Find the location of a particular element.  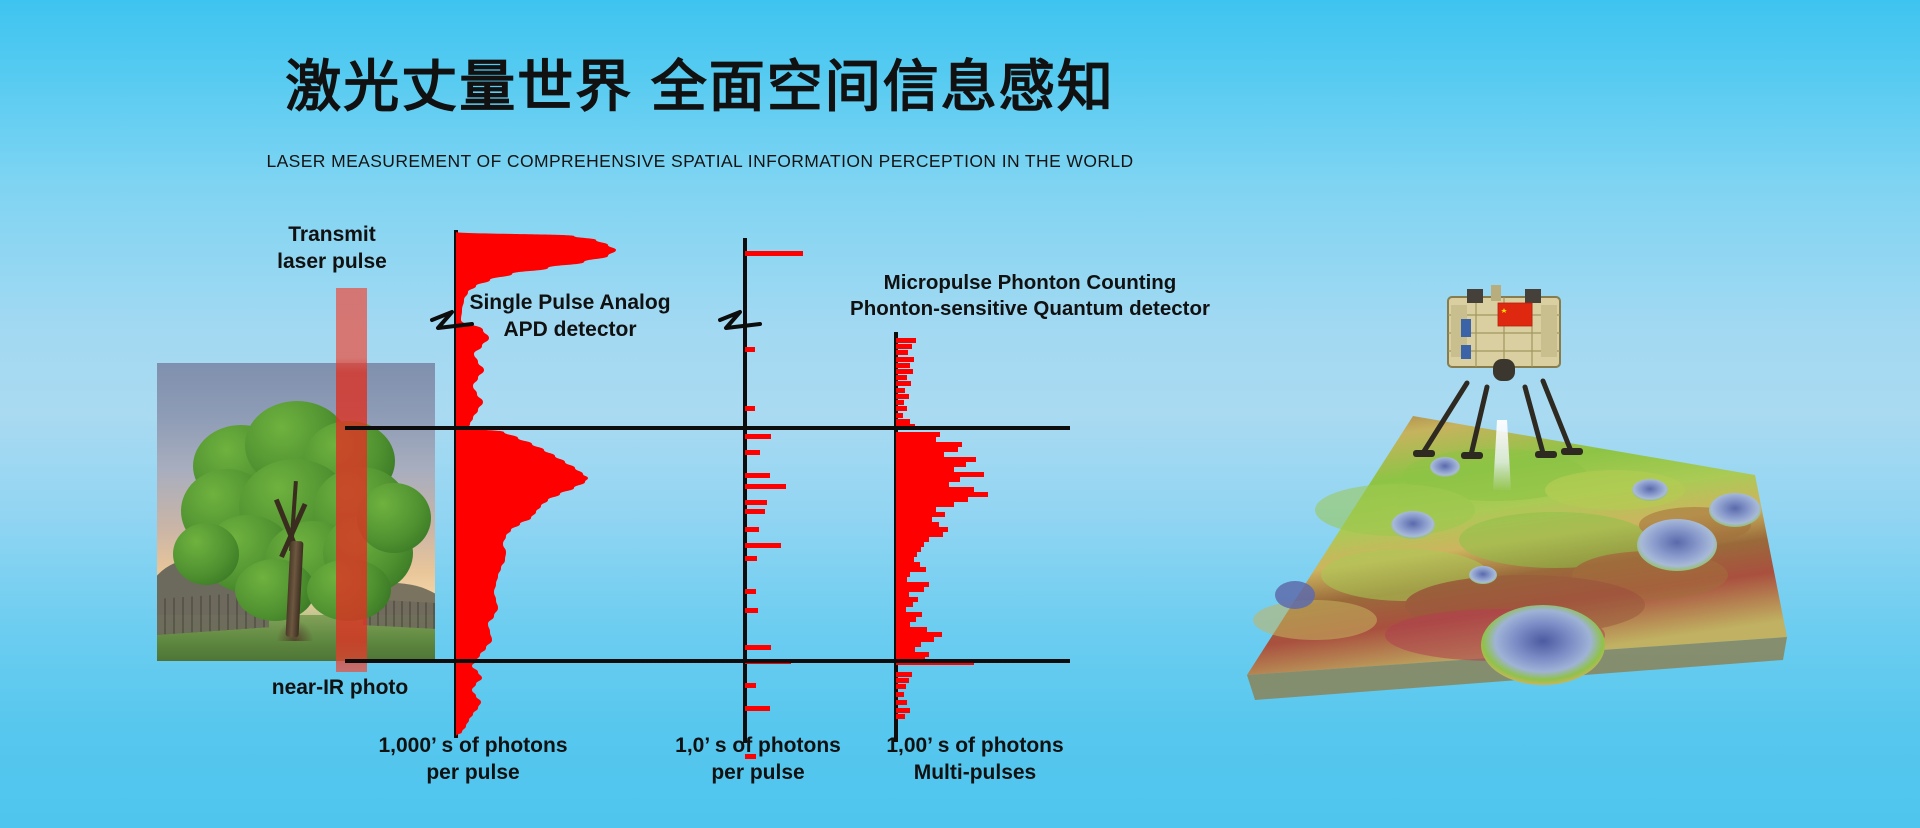

laser-beam-core is located at coordinates (351, 480).